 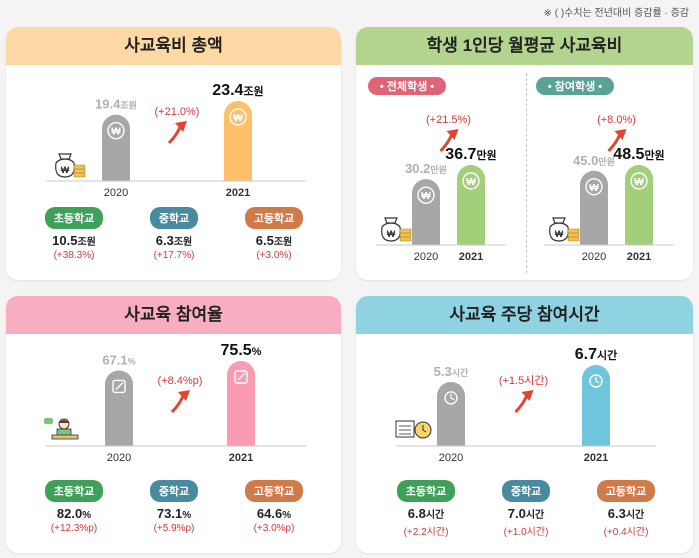 What do you see at coordinates (626, 513) in the screenshot?
I see `sub-value: 6.3시간` at bounding box center [626, 513].